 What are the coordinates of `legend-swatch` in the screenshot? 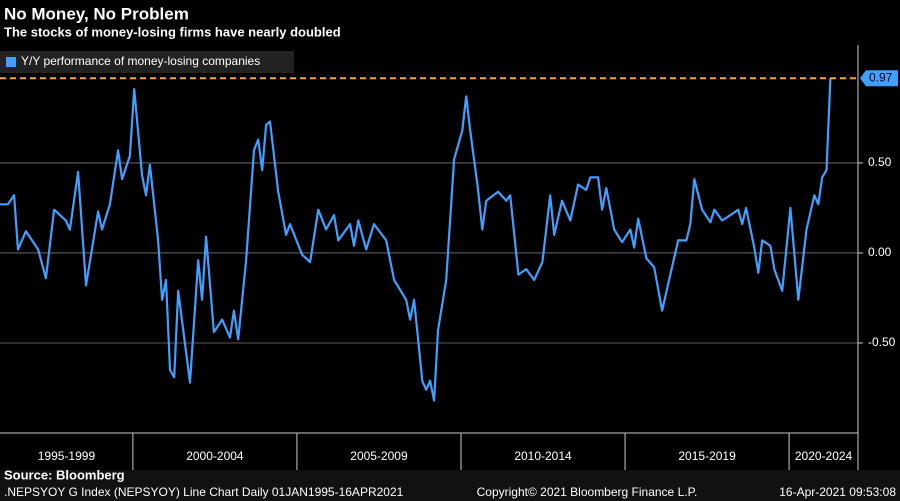 It's located at (11, 62).